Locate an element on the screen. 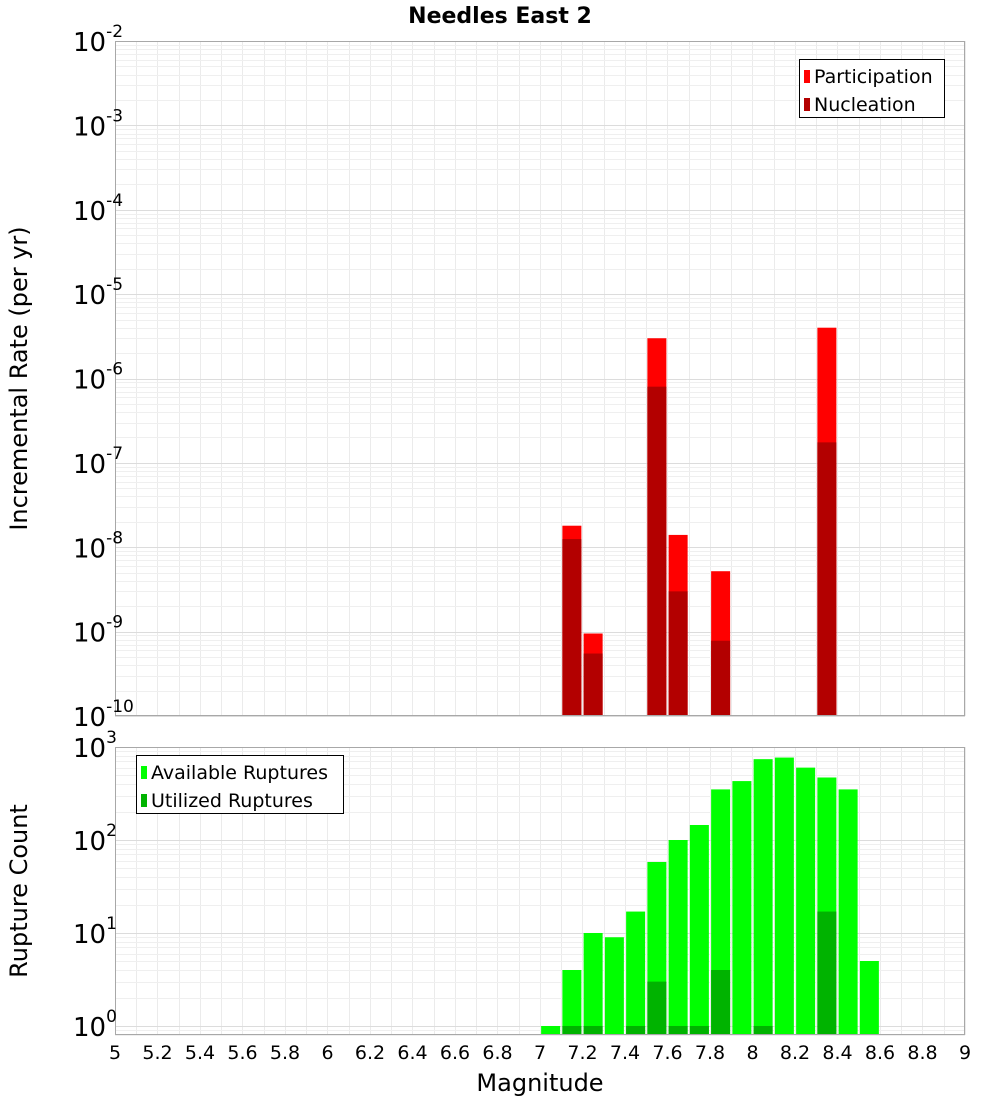  legend-label: Available Ruptures is located at coordinates (239, 773).